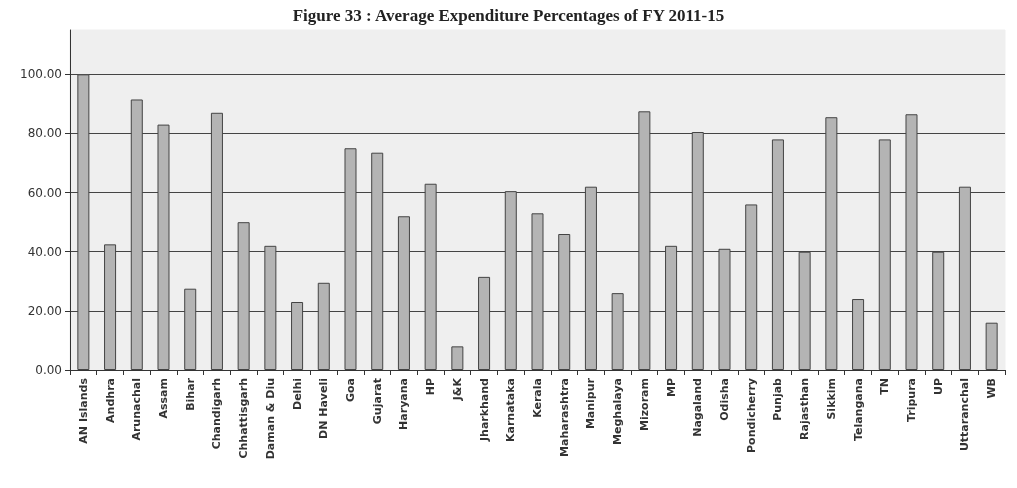  What do you see at coordinates (44, 192) in the screenshot?
I see `y-tick-label: 60.00` at bounding box center [44, 192].